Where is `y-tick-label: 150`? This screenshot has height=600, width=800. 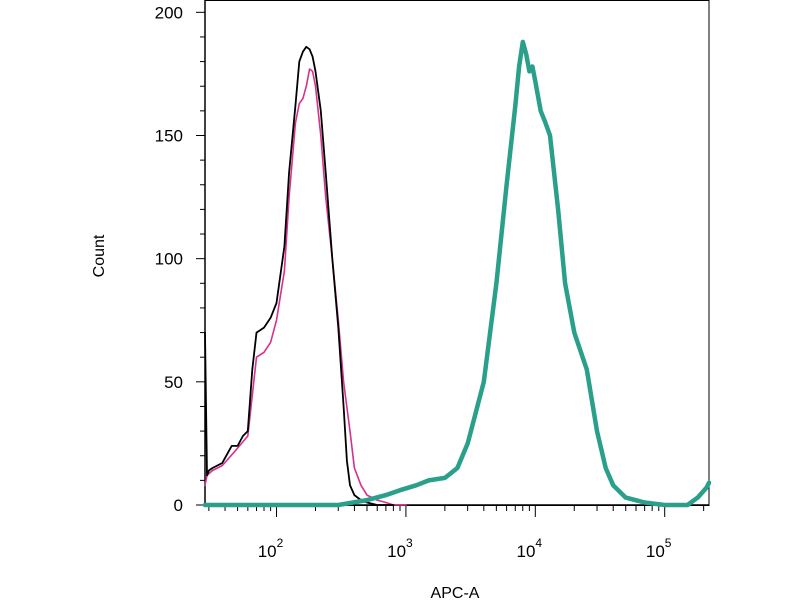
y-tick-label: 150 is located at coordinates (169, 135).